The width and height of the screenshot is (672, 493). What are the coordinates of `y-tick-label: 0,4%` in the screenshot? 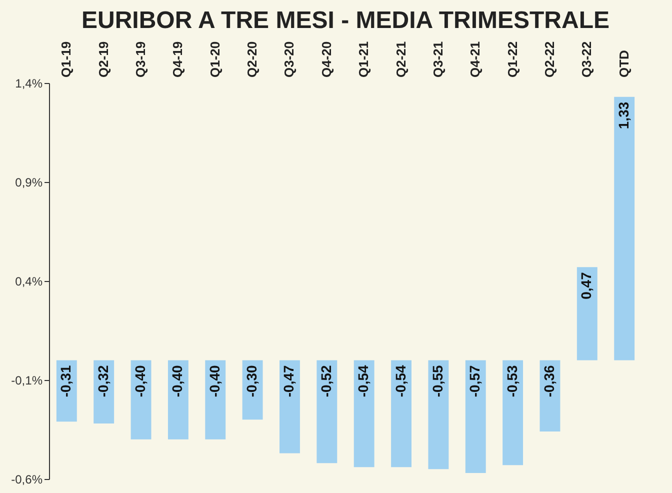 It's located at (29, 281).